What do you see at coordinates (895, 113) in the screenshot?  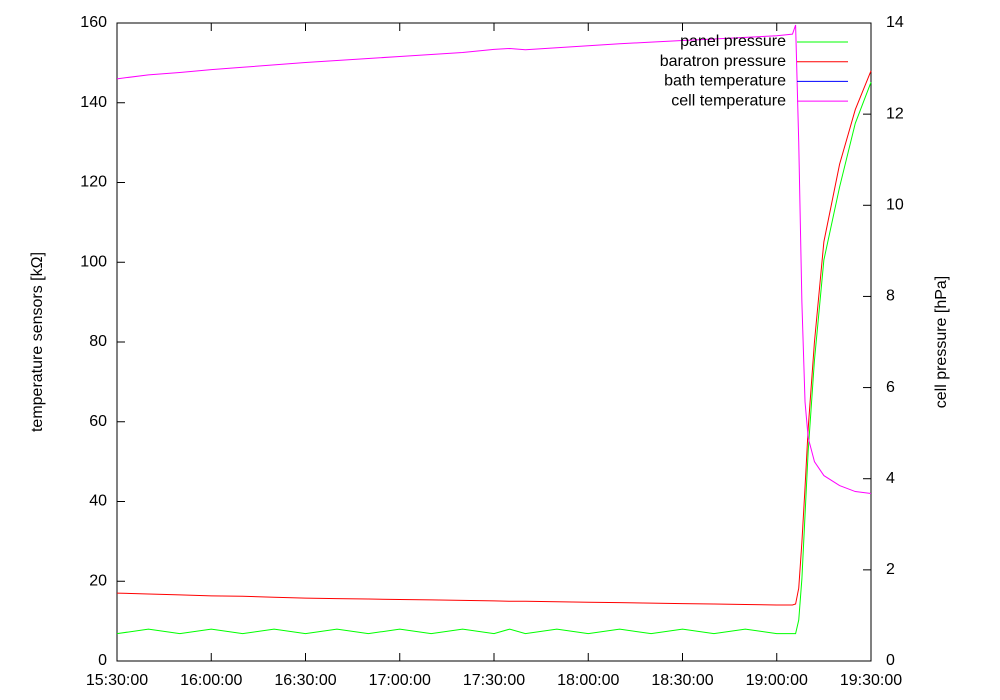 I see `y2-tick-label: 12` at bounding box center [895, 113].